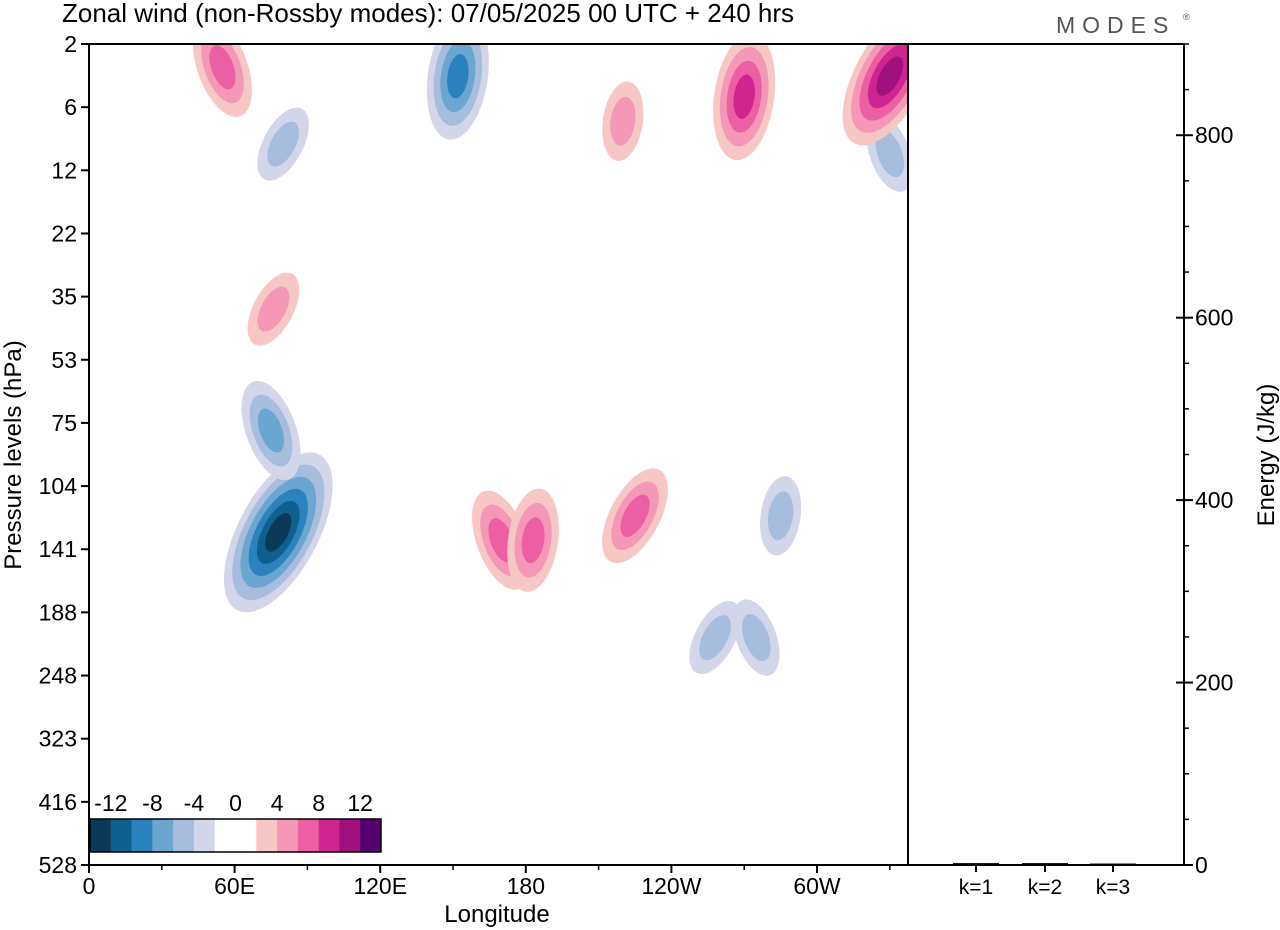  What do you see at coordinates (1045, 887) in the screenshot?
I see `energy-category-label: k=2` at bounding box center [1045, 887].